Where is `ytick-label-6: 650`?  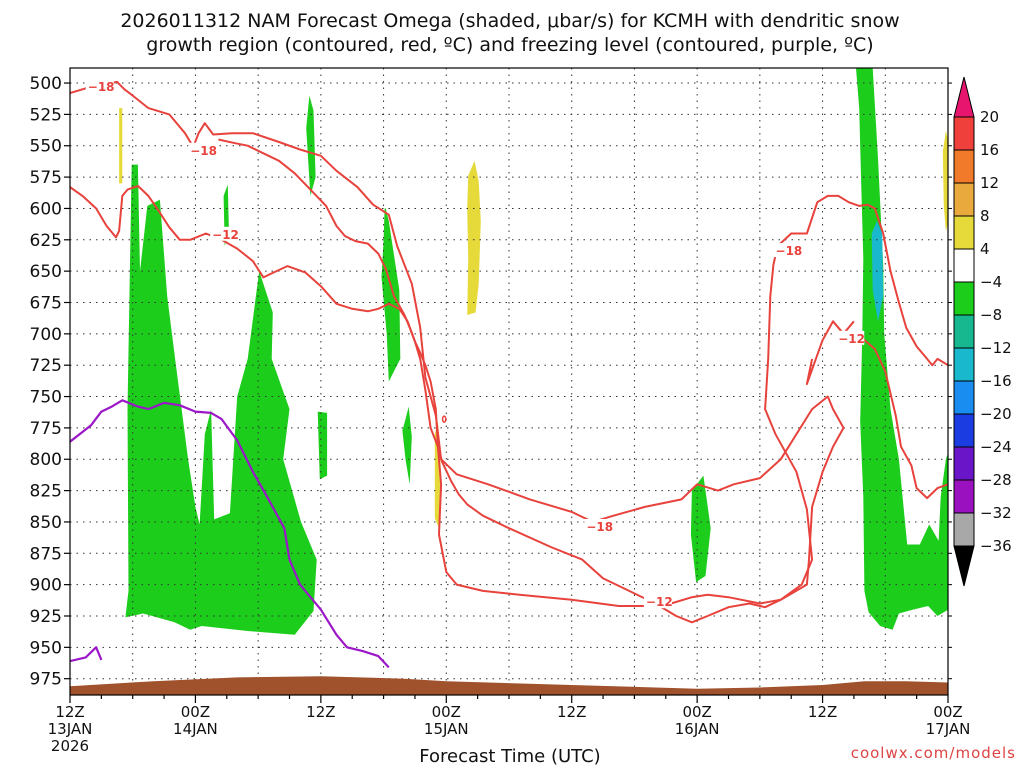 ytick-label-6: 650 is located at coordinates (46, 272).